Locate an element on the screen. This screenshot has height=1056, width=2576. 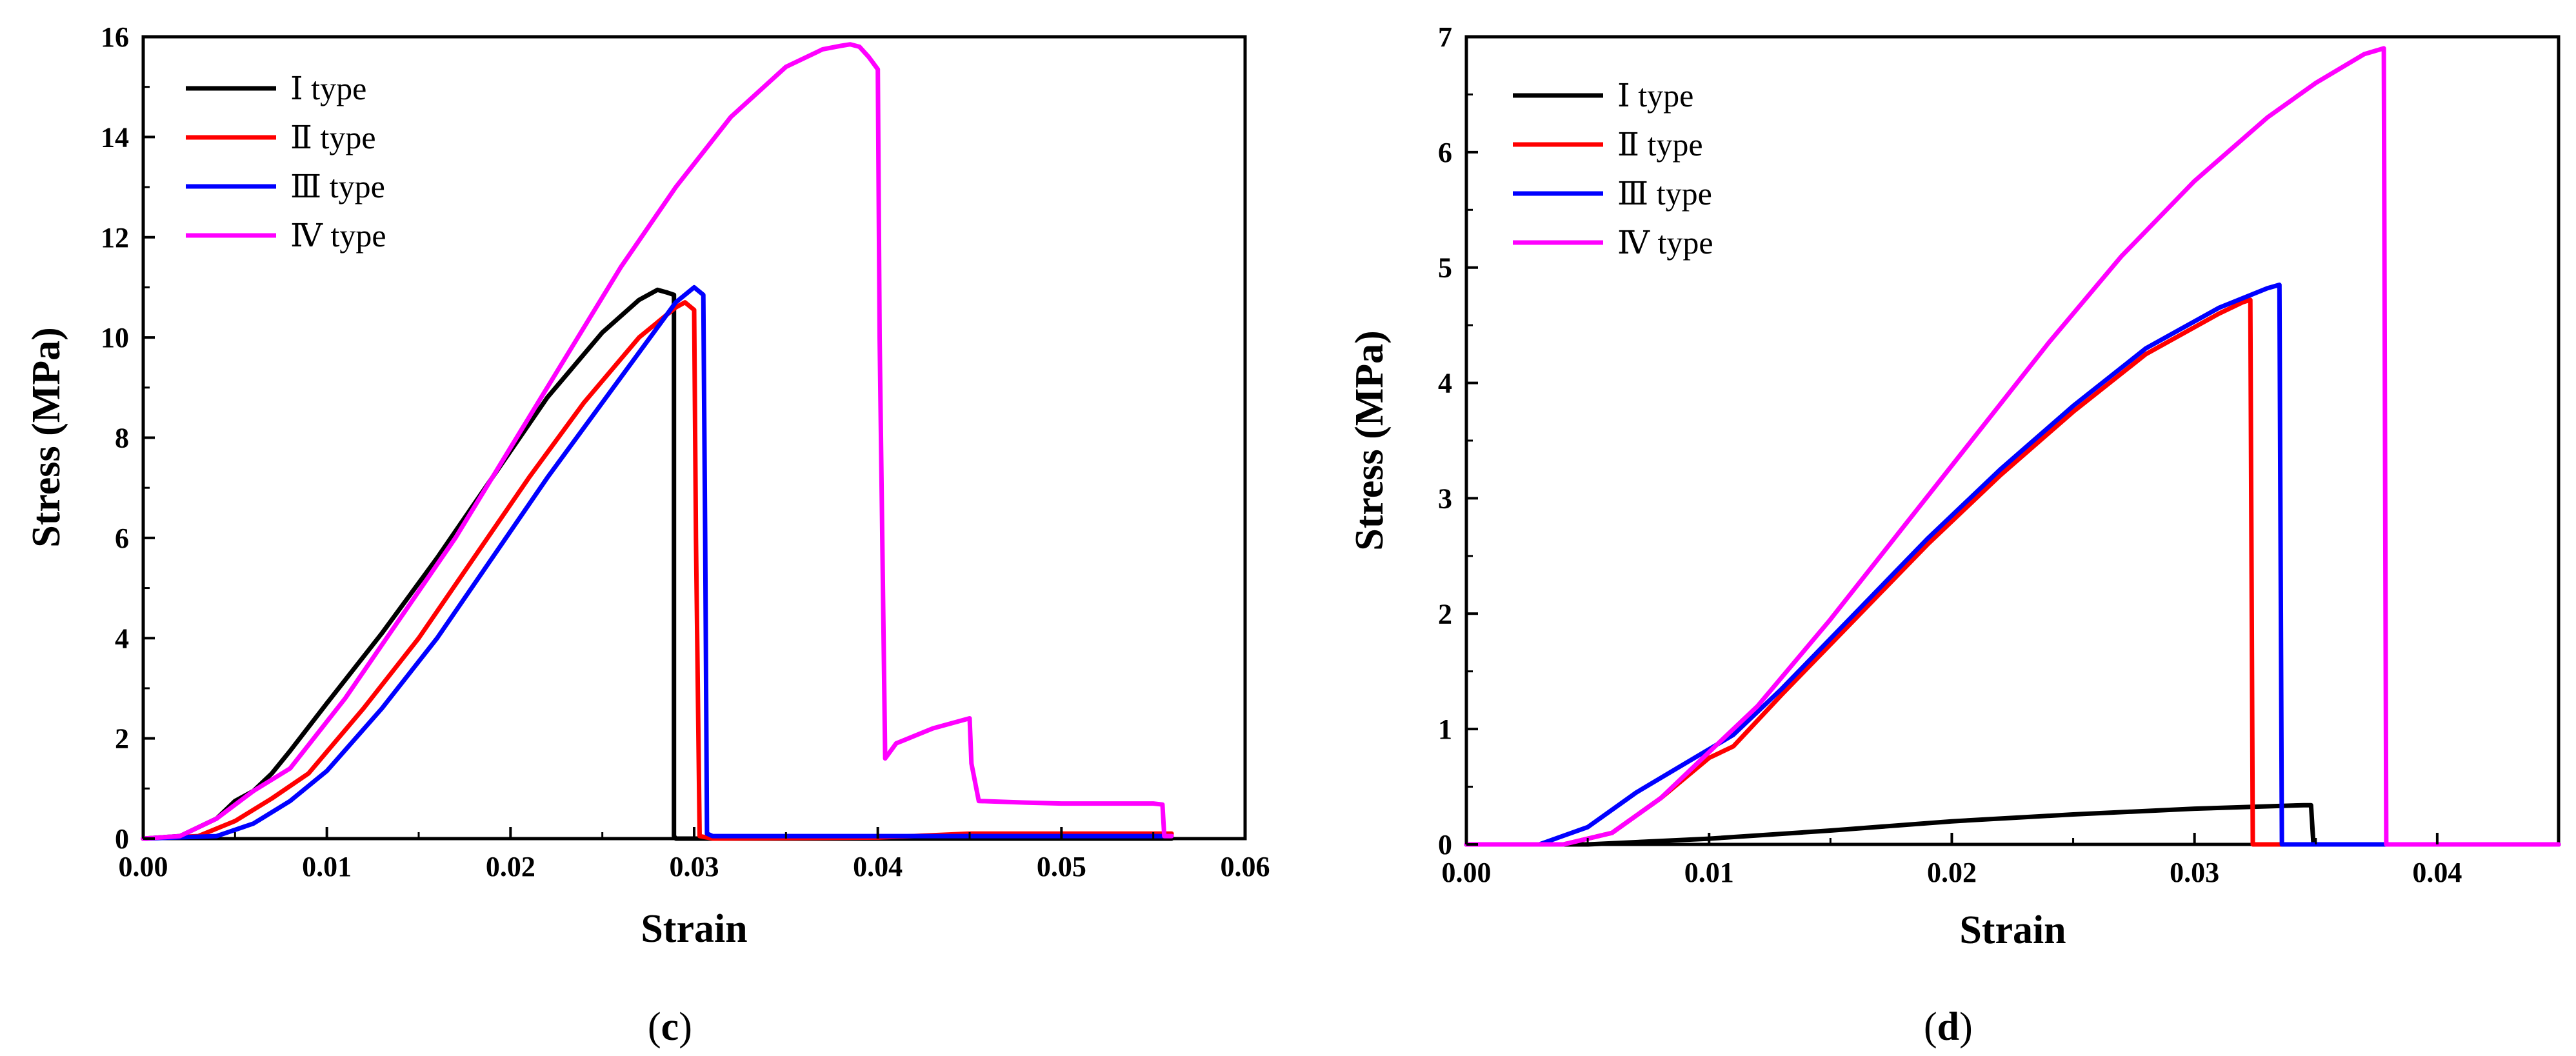
y-tick-label: 5 is located at coordinates (1445, 268).